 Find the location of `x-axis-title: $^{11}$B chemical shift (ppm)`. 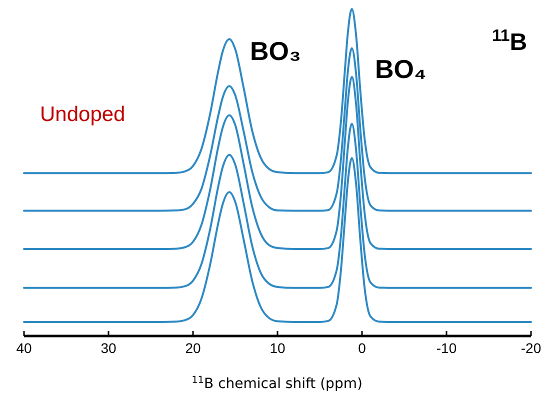

x-axis-title: $^{11}$B chemical shift (ppm) is located at coordinates (277, 383).